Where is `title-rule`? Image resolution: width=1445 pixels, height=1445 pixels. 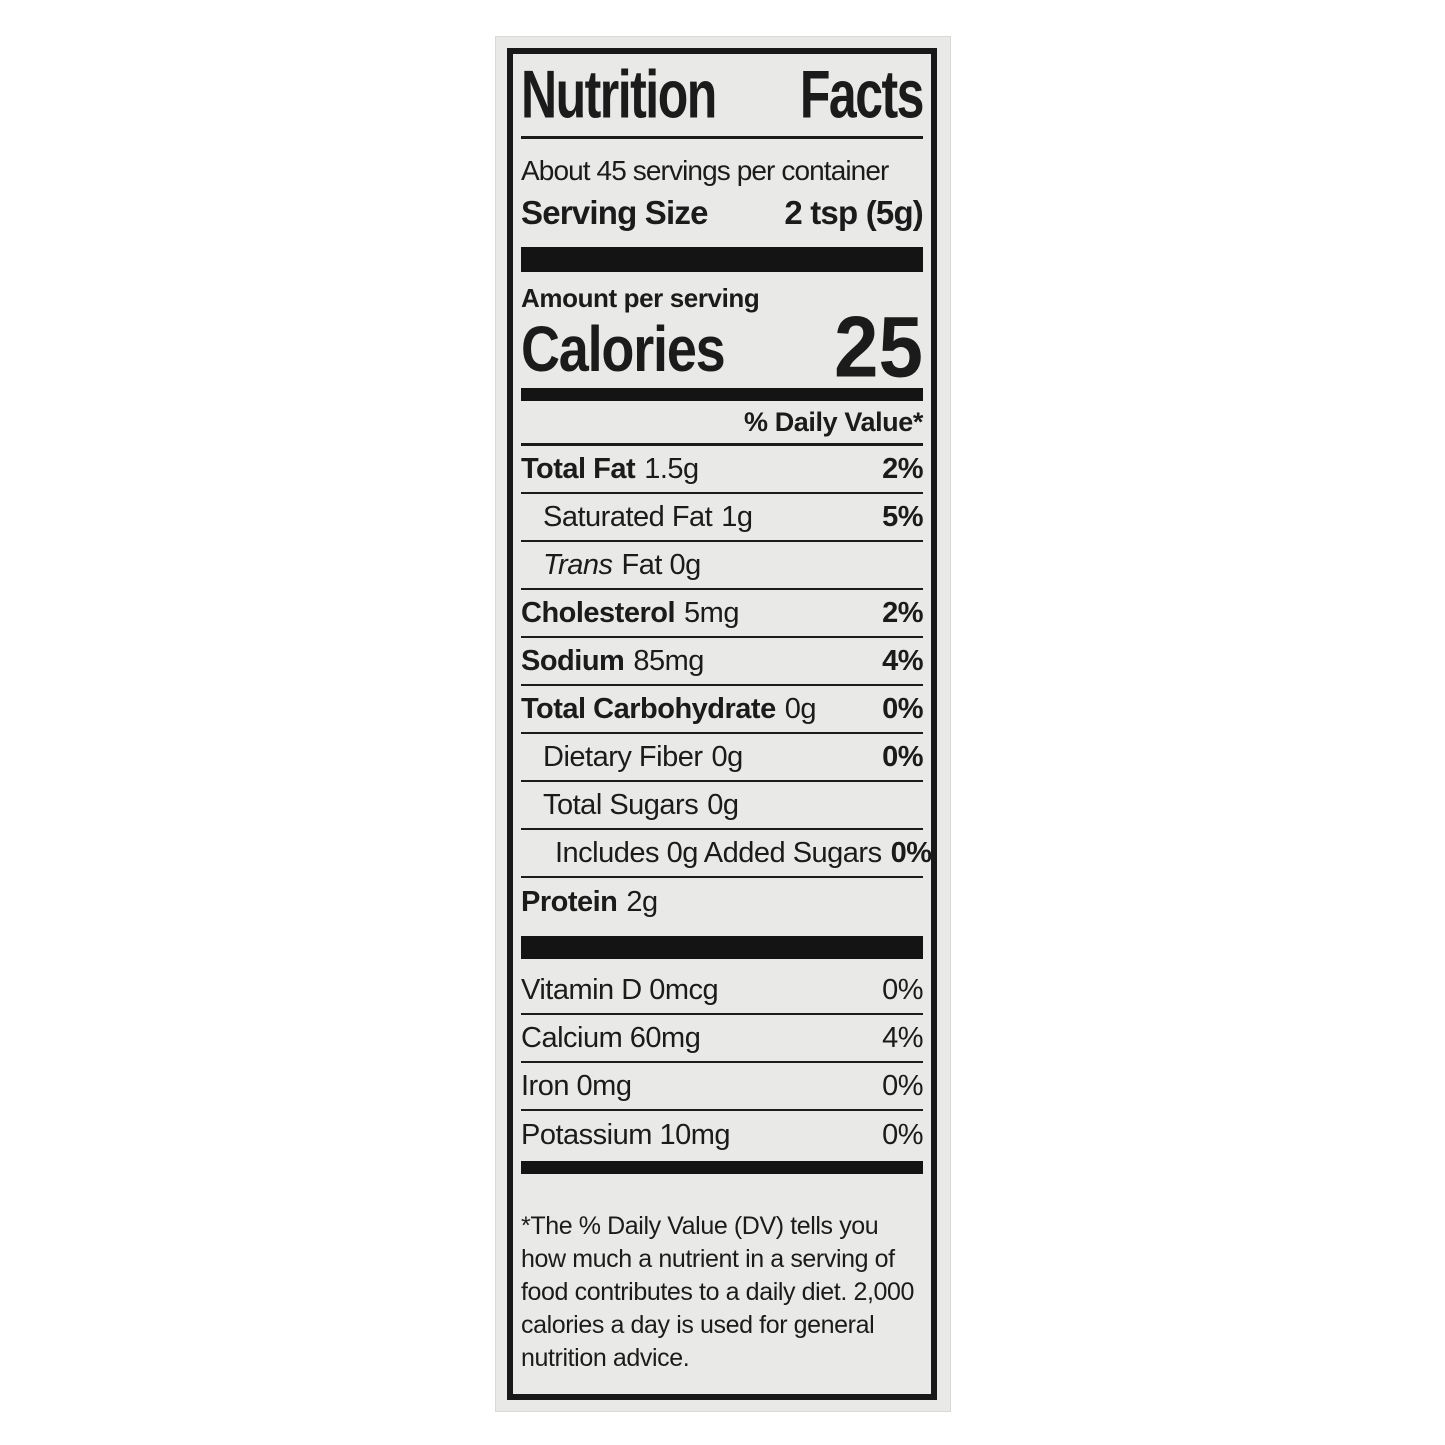 title-rule is located at coordinates (722, 137).